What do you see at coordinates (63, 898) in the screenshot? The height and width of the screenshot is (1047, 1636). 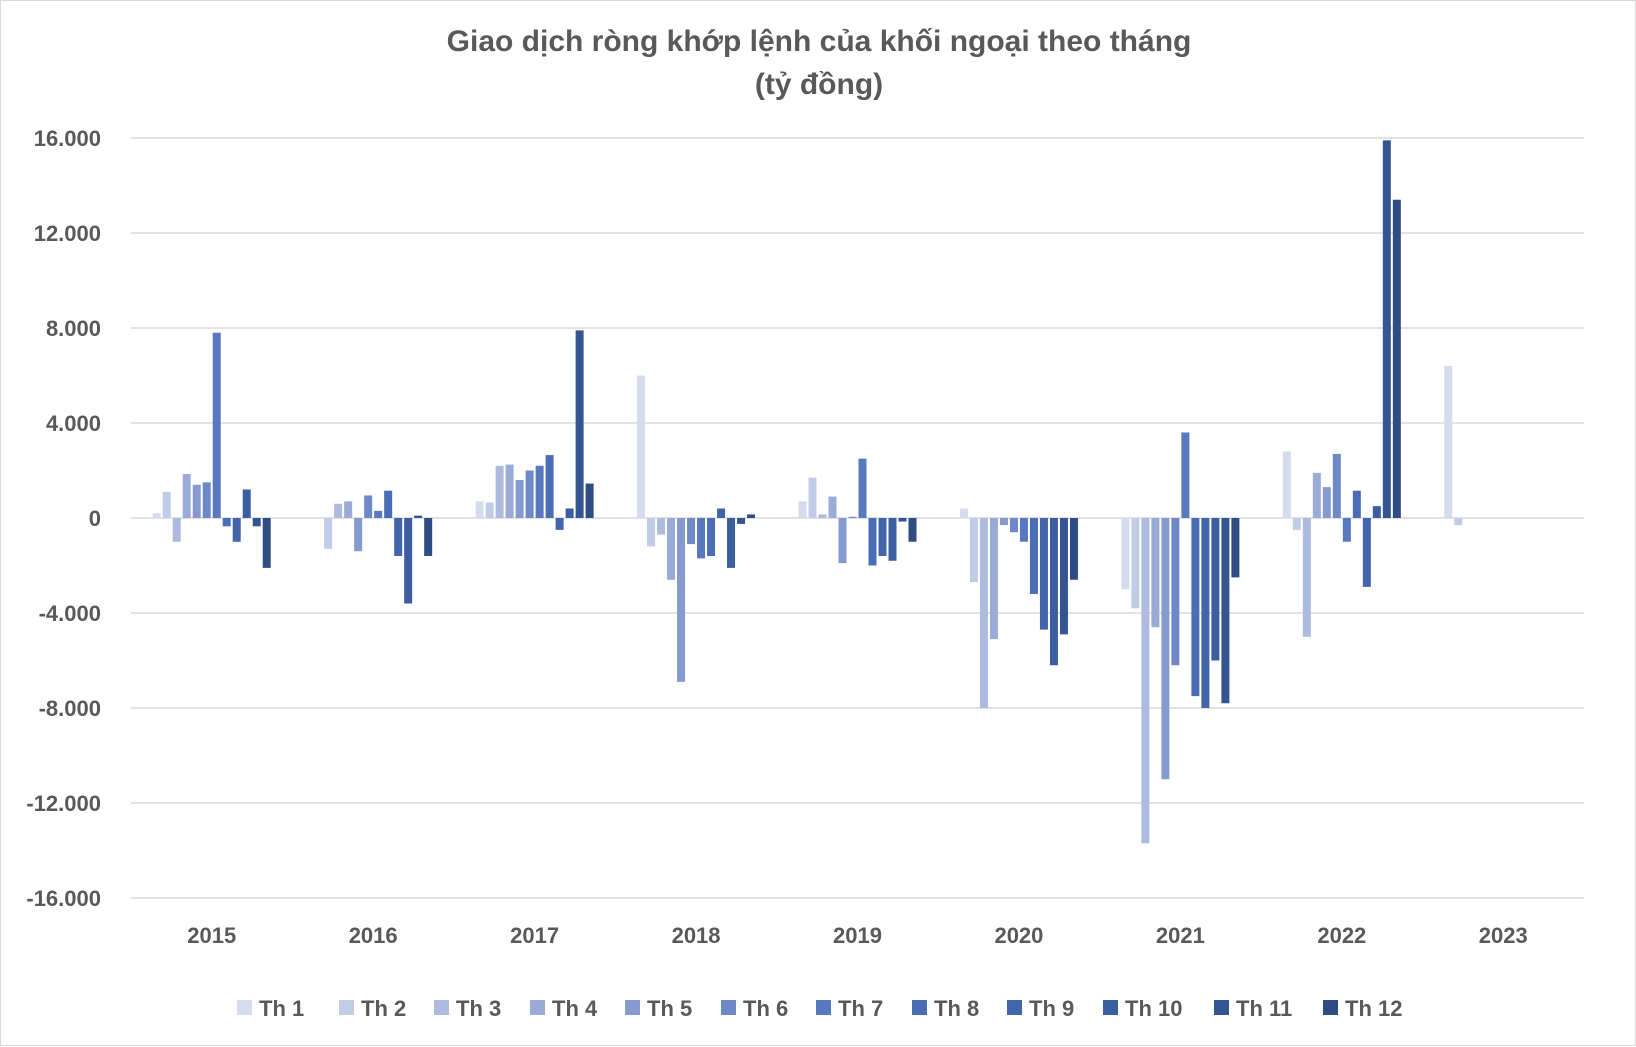 I see `y-tick-label: -16.000` at bounding box center [63, 898].